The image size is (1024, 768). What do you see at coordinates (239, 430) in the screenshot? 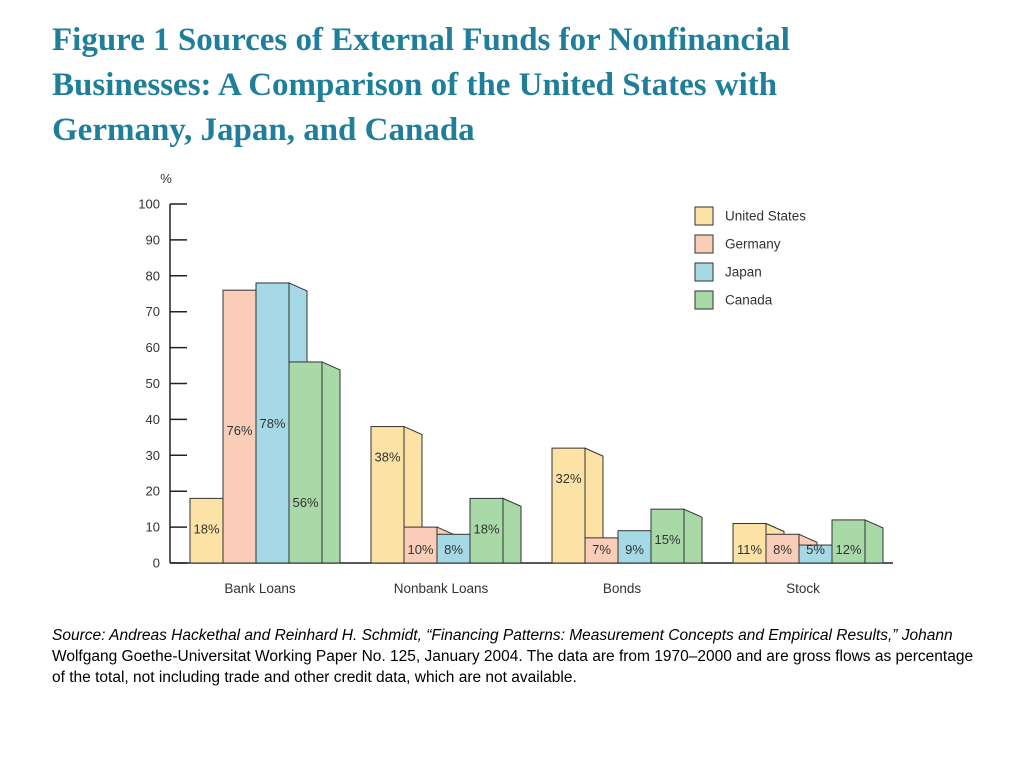
I see `bar-value-label: 76%` at bounding box center [239, 430].